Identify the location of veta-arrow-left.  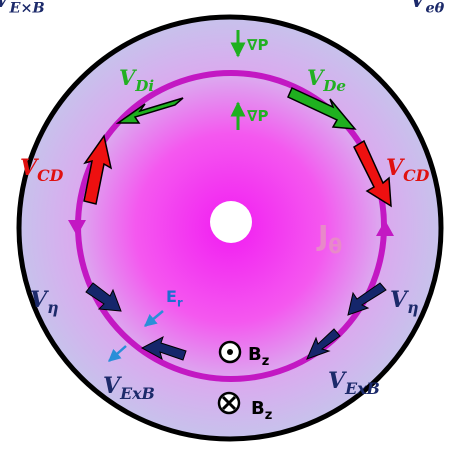
(103, 297).